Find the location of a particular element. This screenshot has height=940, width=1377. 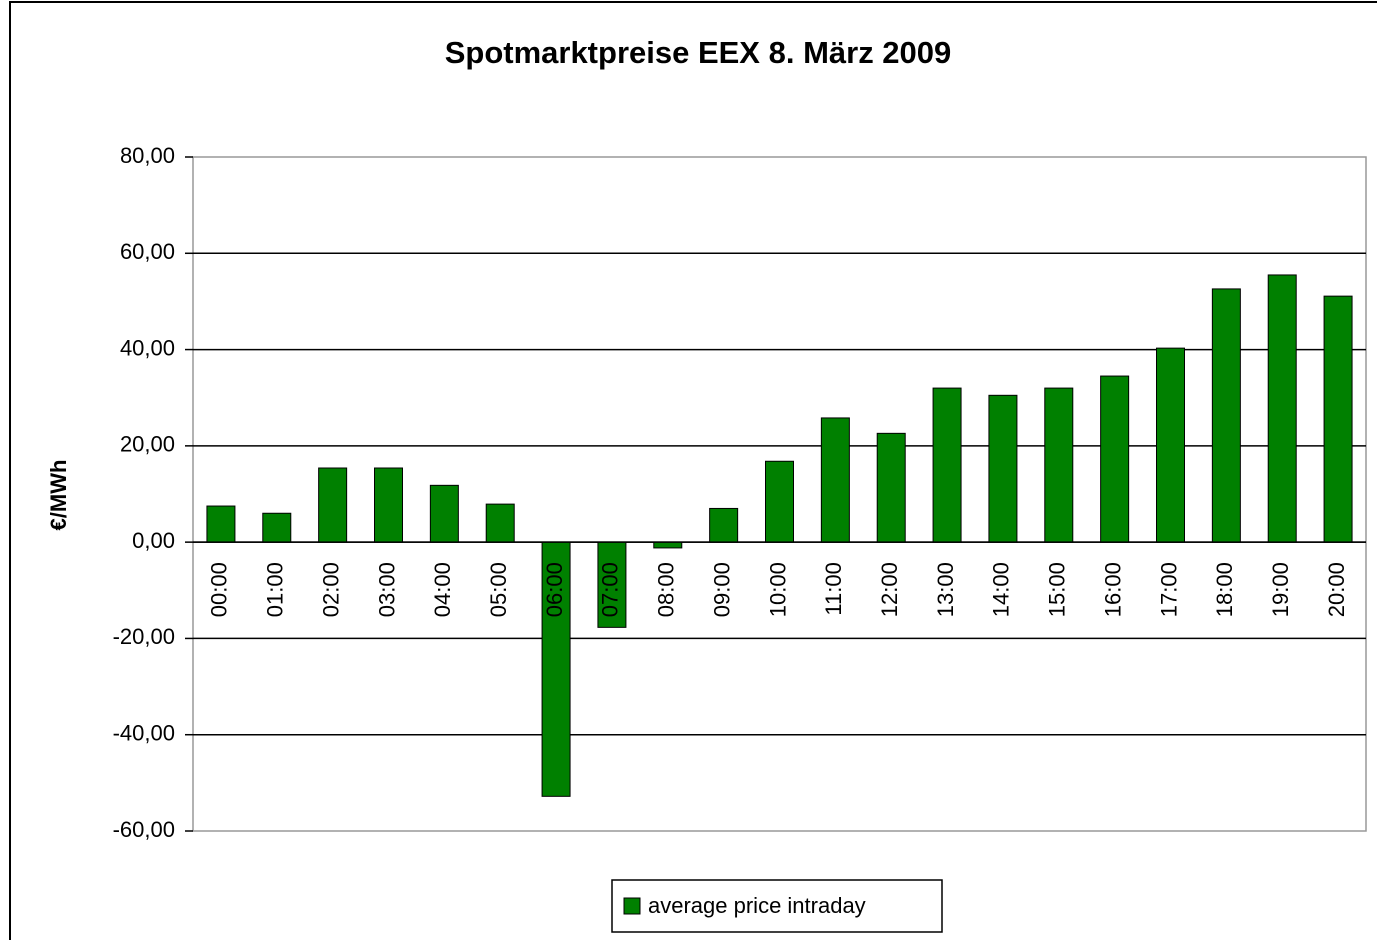

x-tick-label: 15:00 is located at coordinates (1057, 589).